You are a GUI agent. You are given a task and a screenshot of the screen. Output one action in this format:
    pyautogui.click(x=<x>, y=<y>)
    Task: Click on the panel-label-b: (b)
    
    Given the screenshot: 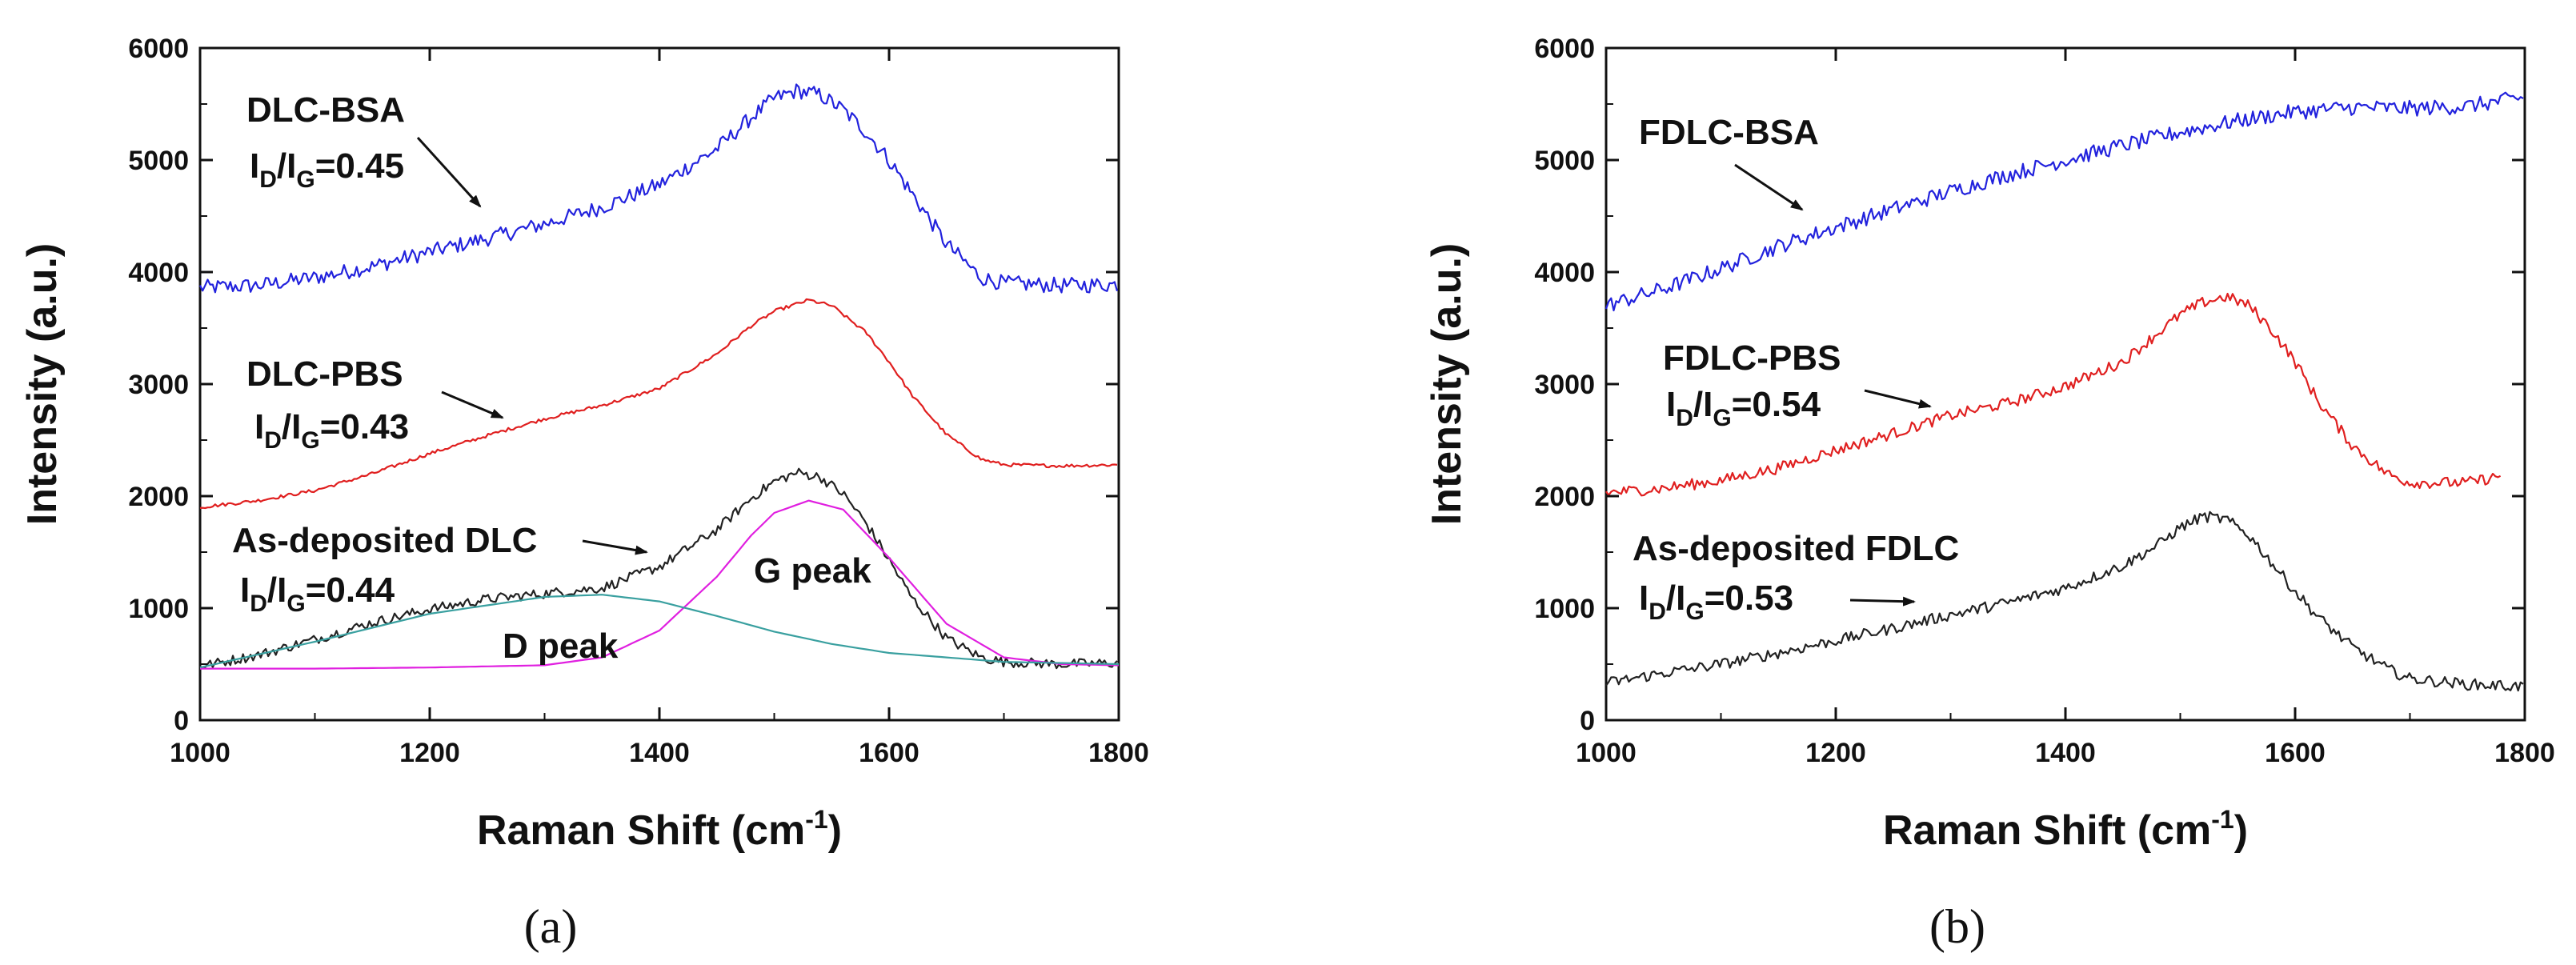 What is the action you would take?
    pyautogui.click(x=1957, y=926)
    